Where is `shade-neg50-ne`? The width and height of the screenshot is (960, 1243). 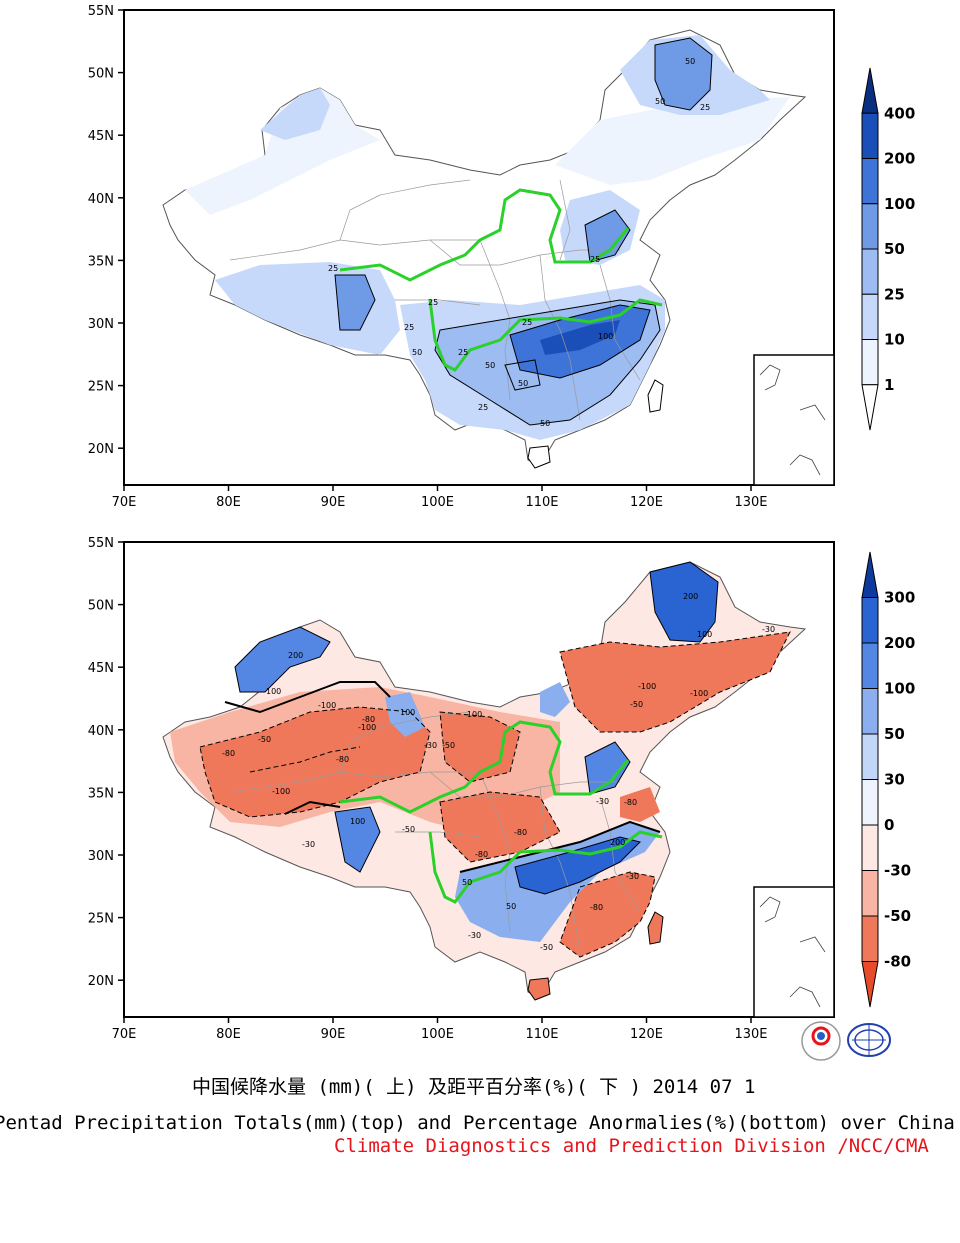 shade-neg50-ne is located at coordinates (675, 682).